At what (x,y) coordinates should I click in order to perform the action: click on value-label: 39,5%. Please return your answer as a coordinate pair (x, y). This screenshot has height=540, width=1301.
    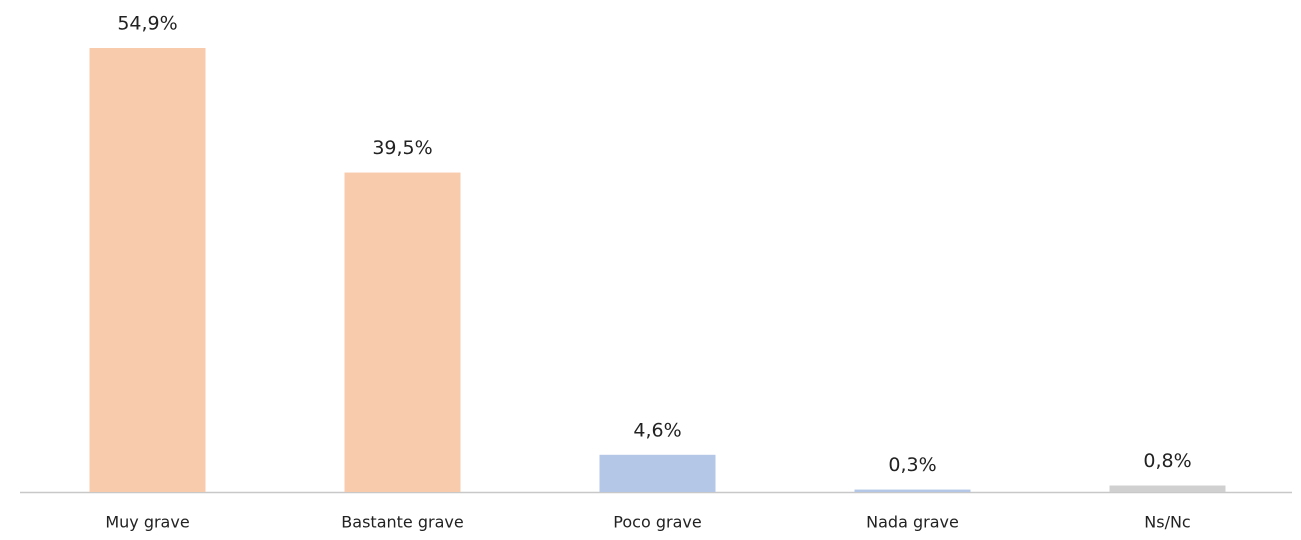
    Looking at the image, I should click on (402, 148).